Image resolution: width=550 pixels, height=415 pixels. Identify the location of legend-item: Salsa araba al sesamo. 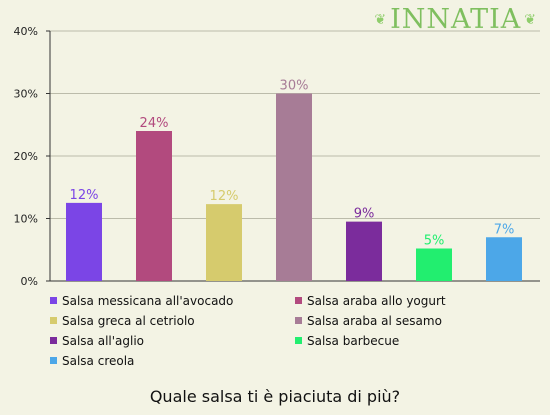
(417, 320).